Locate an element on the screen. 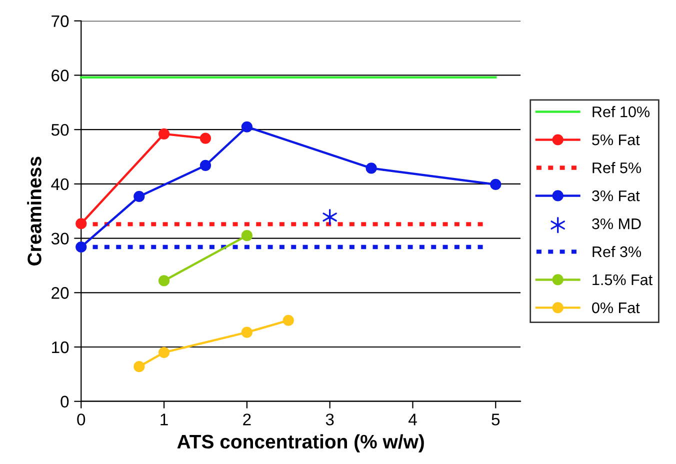 The width and height of the screenshot is (676, 464). y-axis-title: Creaminess is located at coordinates (34, 211).